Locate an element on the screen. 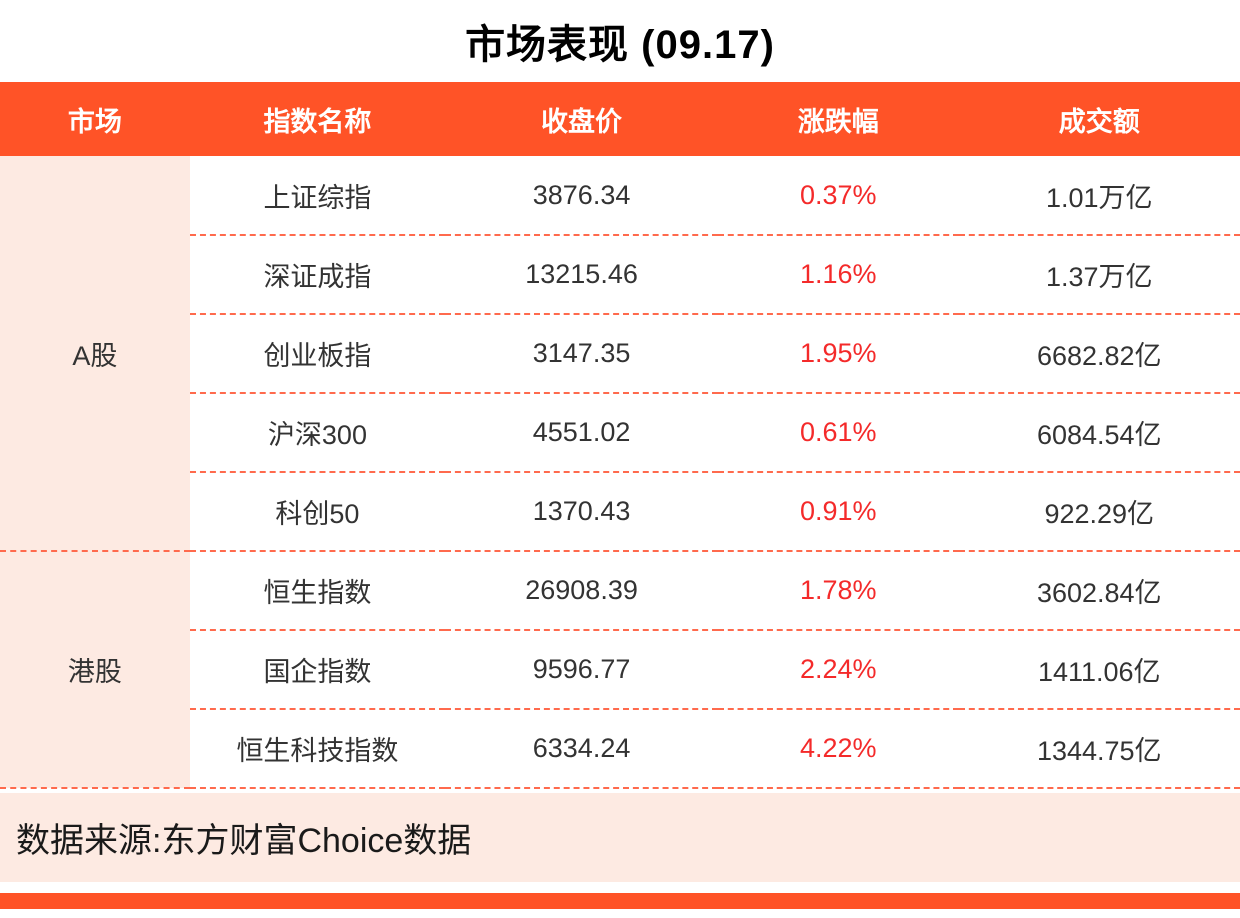 The width and height of the screenshot is (1240, 918). turnover-cell: 1.37万亿 is located at coordinates (1099, 275).